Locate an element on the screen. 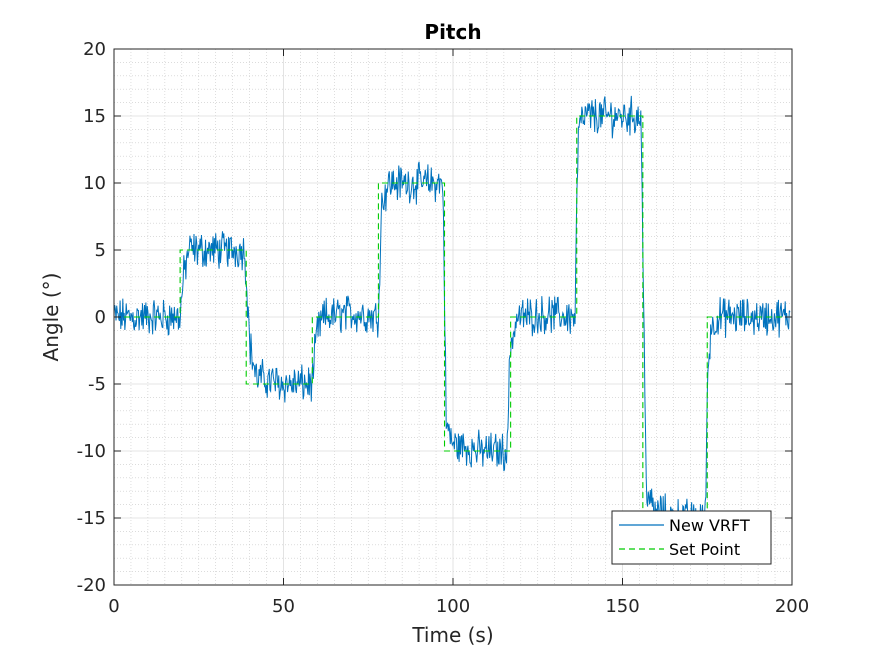 This screenshot has height=656, width=875. x-tick-label: 0 is located at coordinates (113, 606).